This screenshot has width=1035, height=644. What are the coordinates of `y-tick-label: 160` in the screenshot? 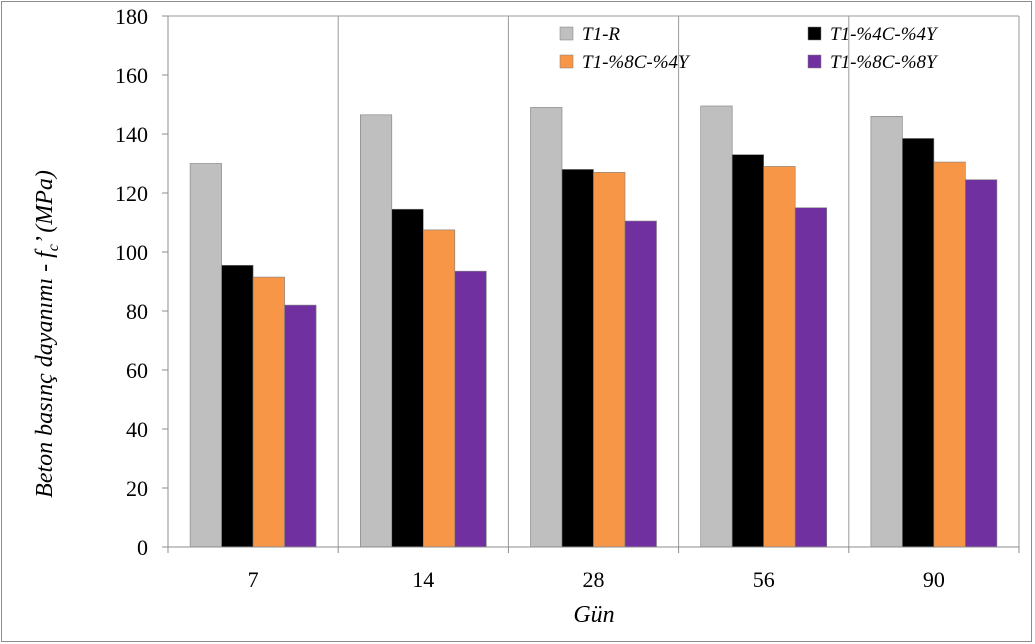 It's located at (131, 75).